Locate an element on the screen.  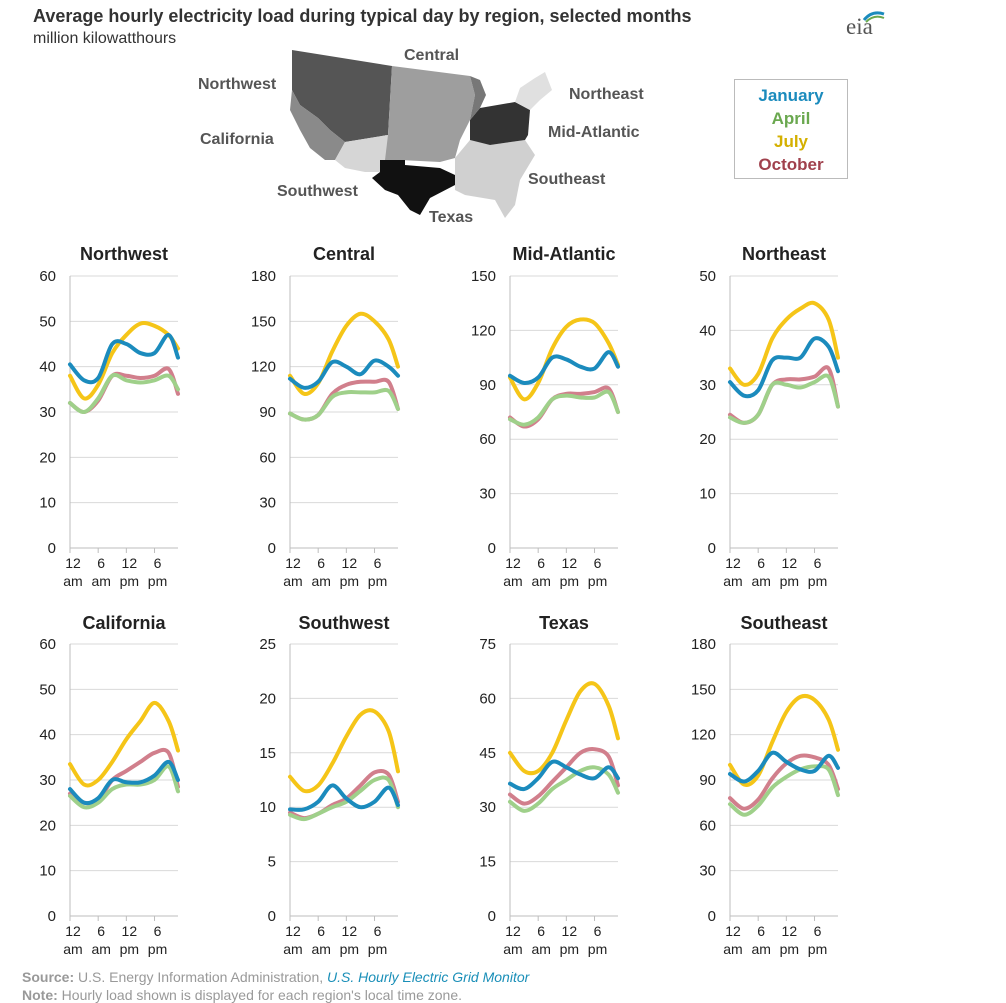
ytick-northeast-1: 10 is located at coordinates (707, 494).